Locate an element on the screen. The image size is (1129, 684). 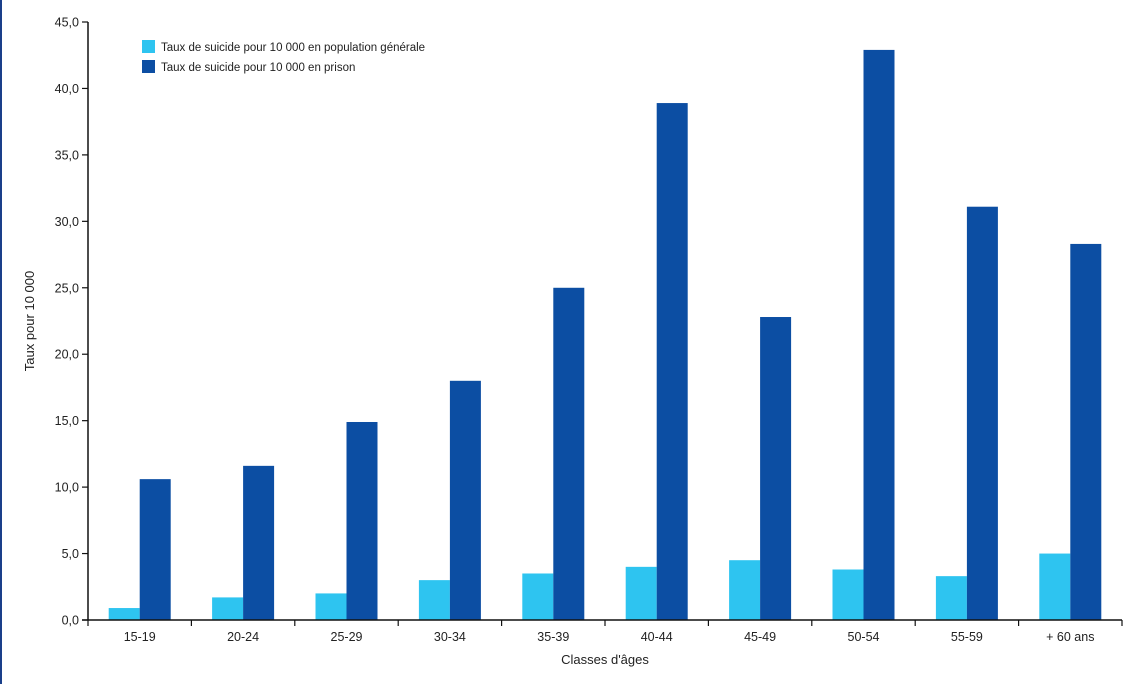
x-tick-label: 15-19 is located at coordinates (140, 637).